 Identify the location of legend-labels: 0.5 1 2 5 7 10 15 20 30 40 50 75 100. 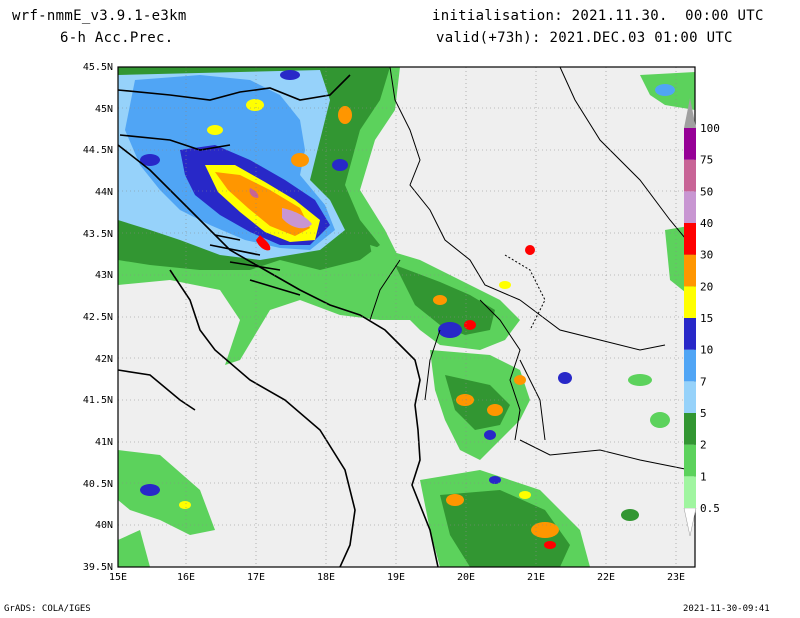
(710, 318).